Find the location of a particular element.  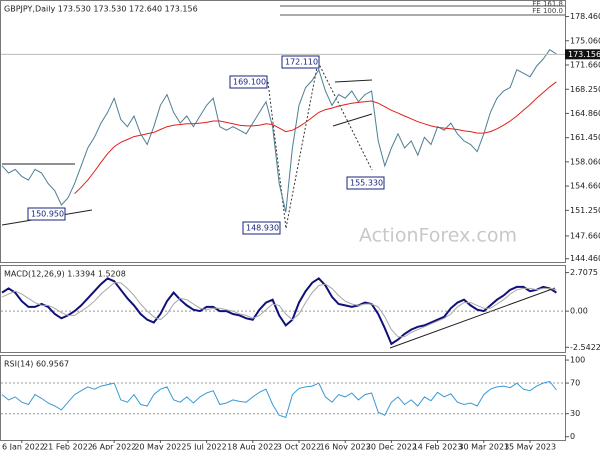

y-tick-label: 30 is located at coordinates (575, 413).